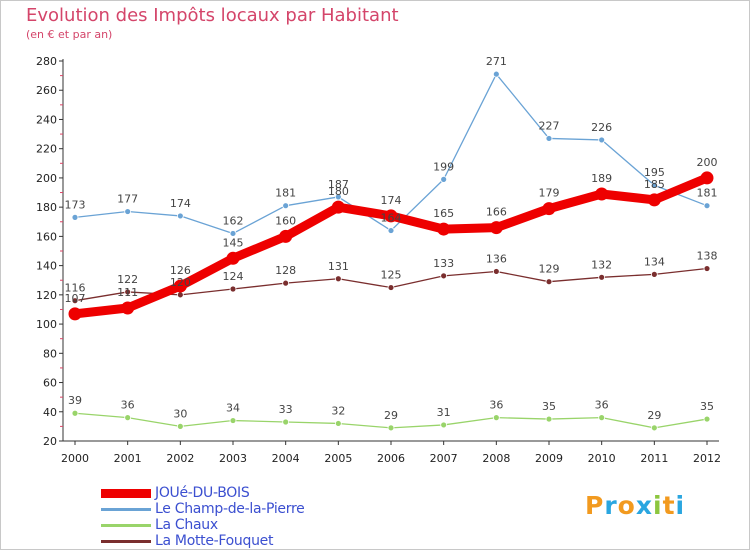  What do you see at coordinates (214, 541) in the screenshot?
I see `legend-label: La Motte-Fouquet` at bounding box center [214, 541].